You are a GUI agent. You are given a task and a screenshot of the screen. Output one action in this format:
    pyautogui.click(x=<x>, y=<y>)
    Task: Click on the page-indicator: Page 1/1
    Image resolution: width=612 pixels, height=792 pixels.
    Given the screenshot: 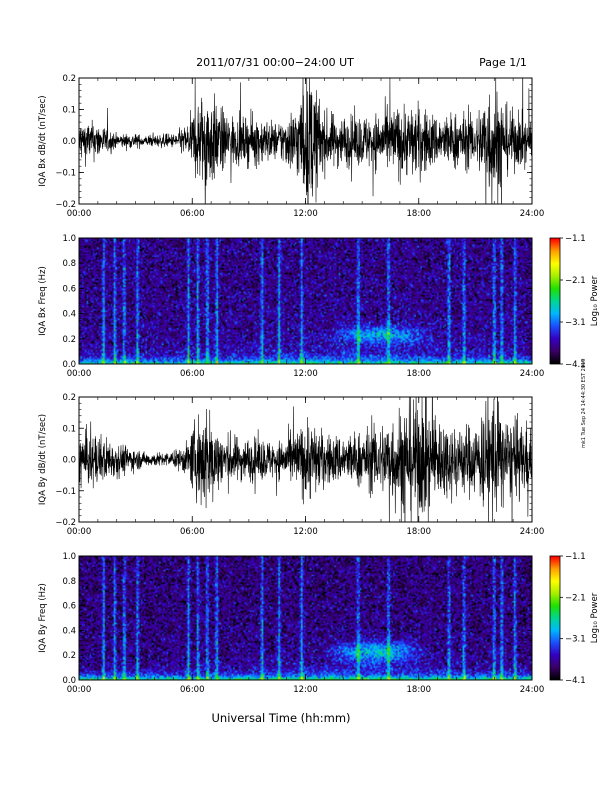 What is the action you would take?
    pyautogui.click(x=503, y=62)
    